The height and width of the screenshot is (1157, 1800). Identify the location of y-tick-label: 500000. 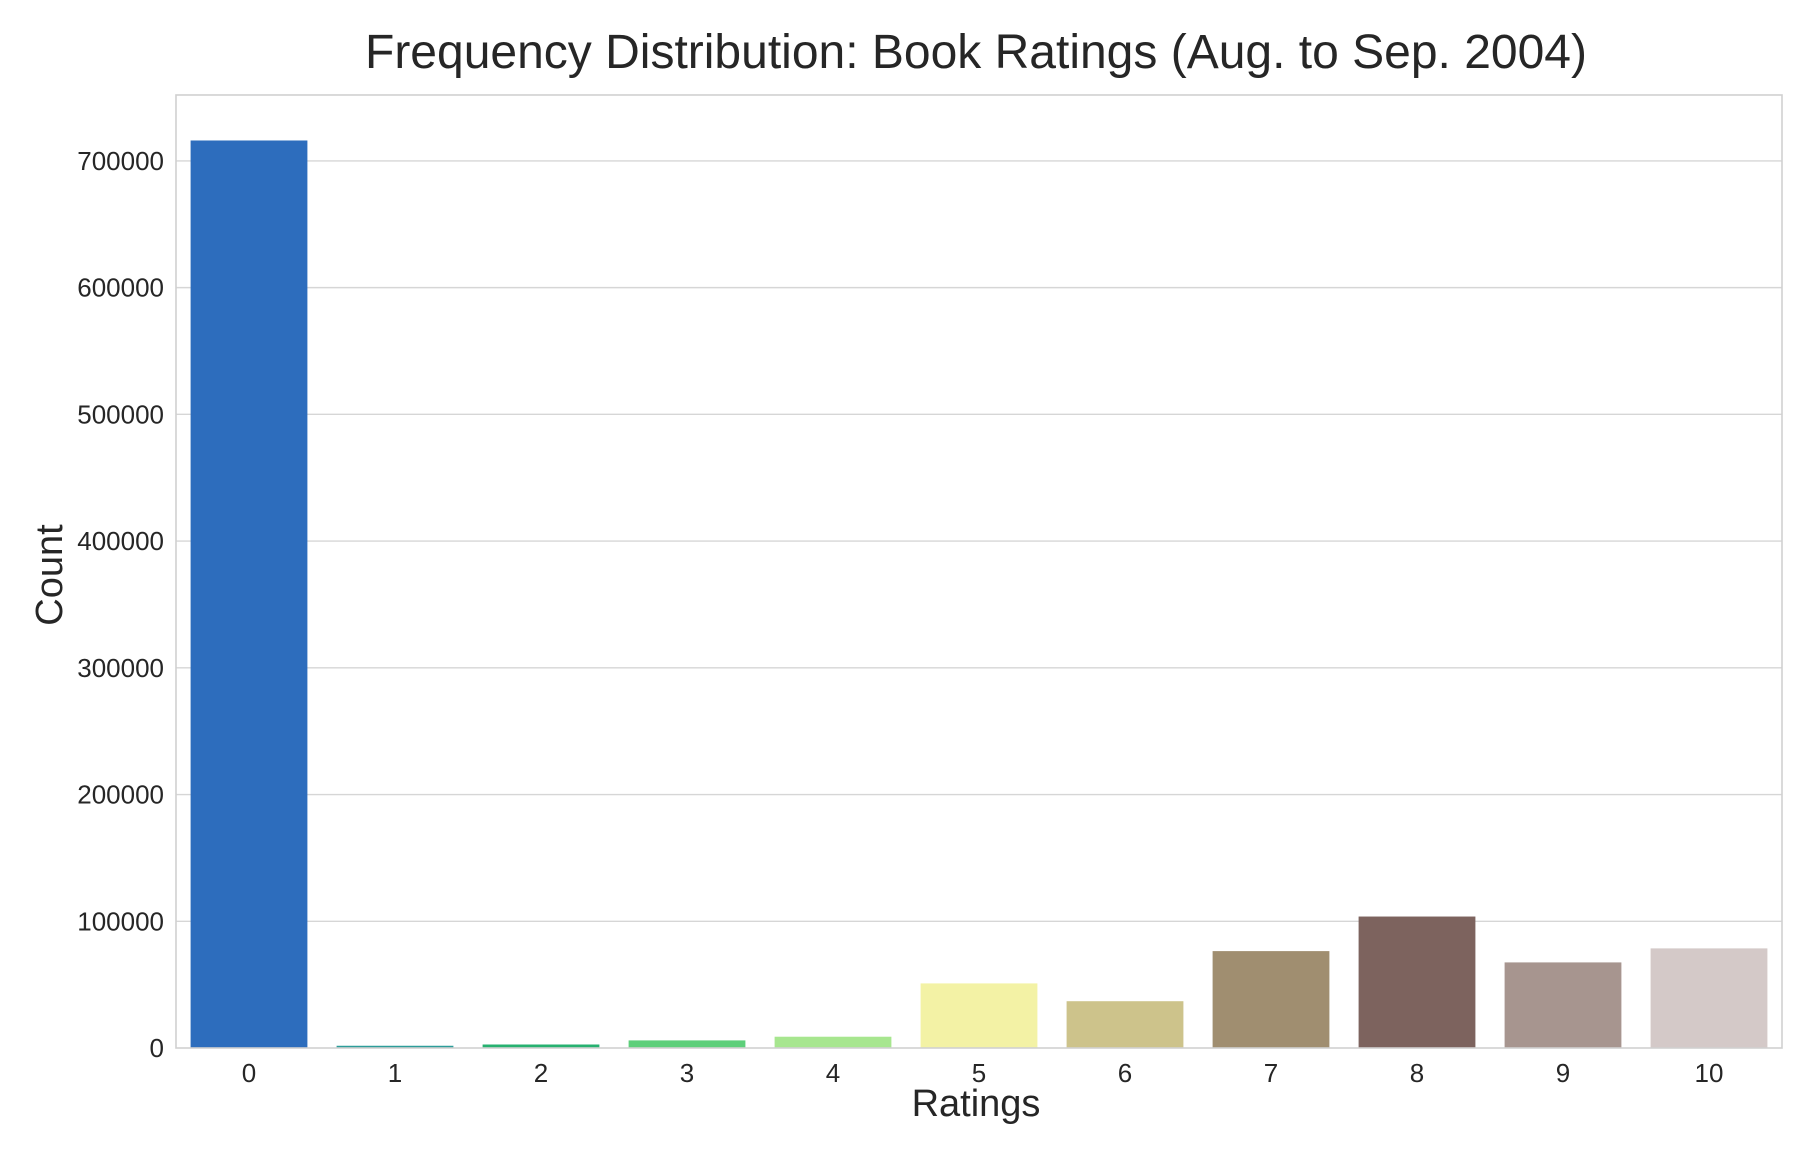
(120, 414).